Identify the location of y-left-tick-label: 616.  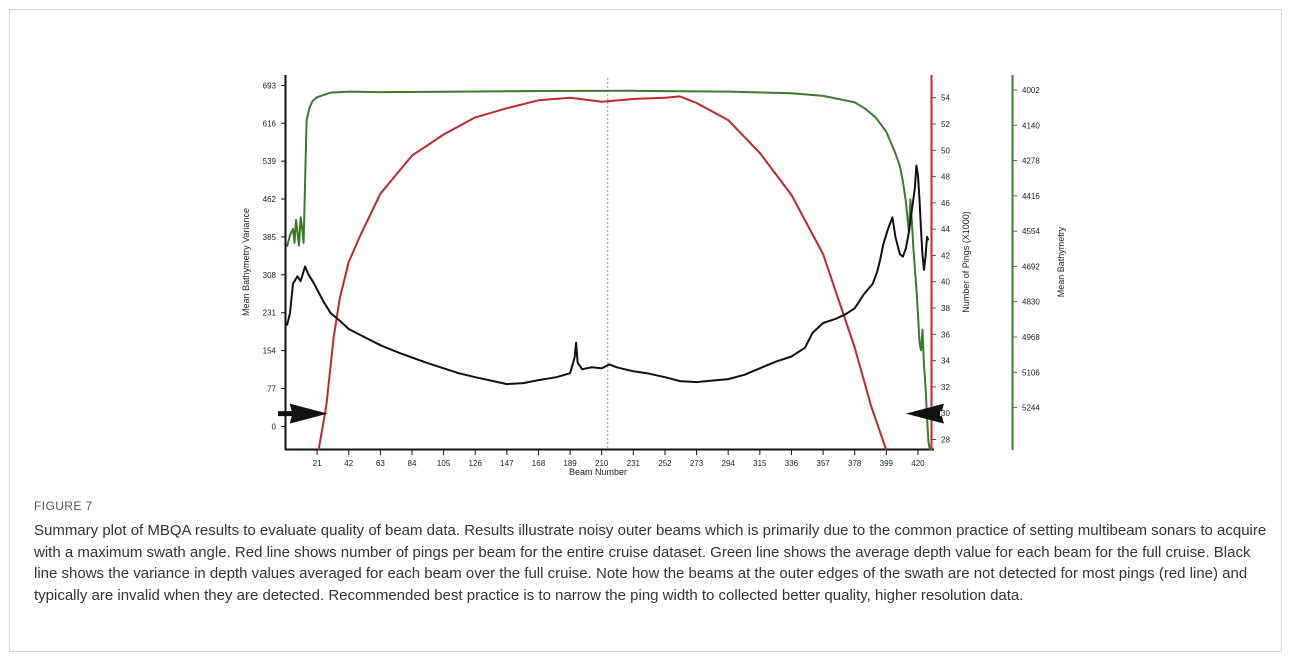
(270, 123).